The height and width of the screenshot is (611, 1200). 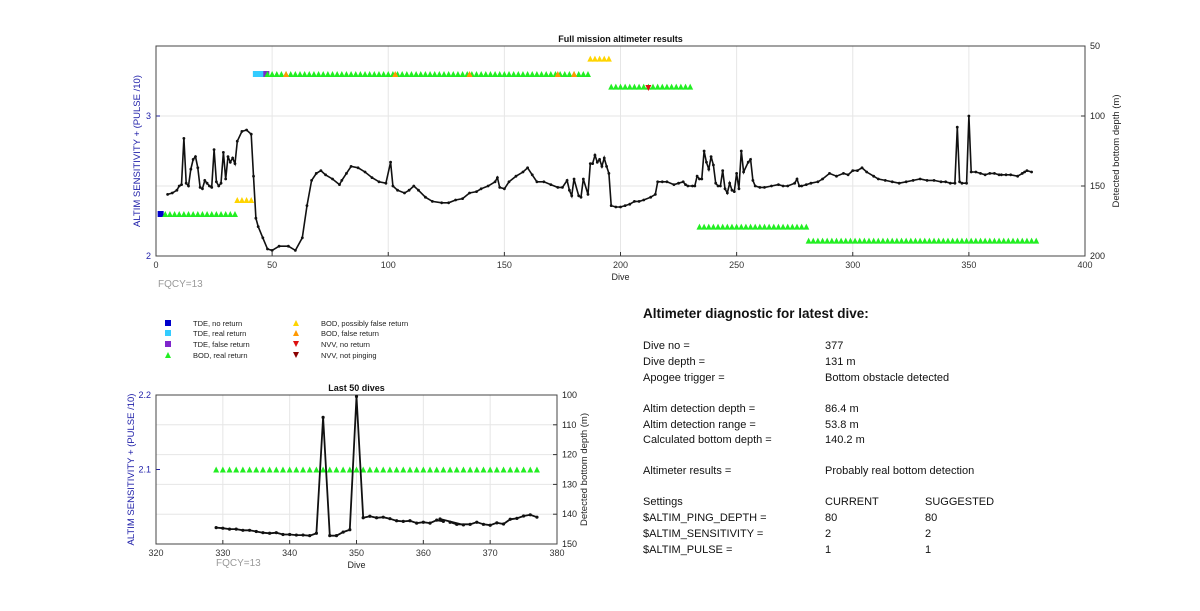 I want to click on full-mission-x-tick-label: 200, so click(x=620, y=265).